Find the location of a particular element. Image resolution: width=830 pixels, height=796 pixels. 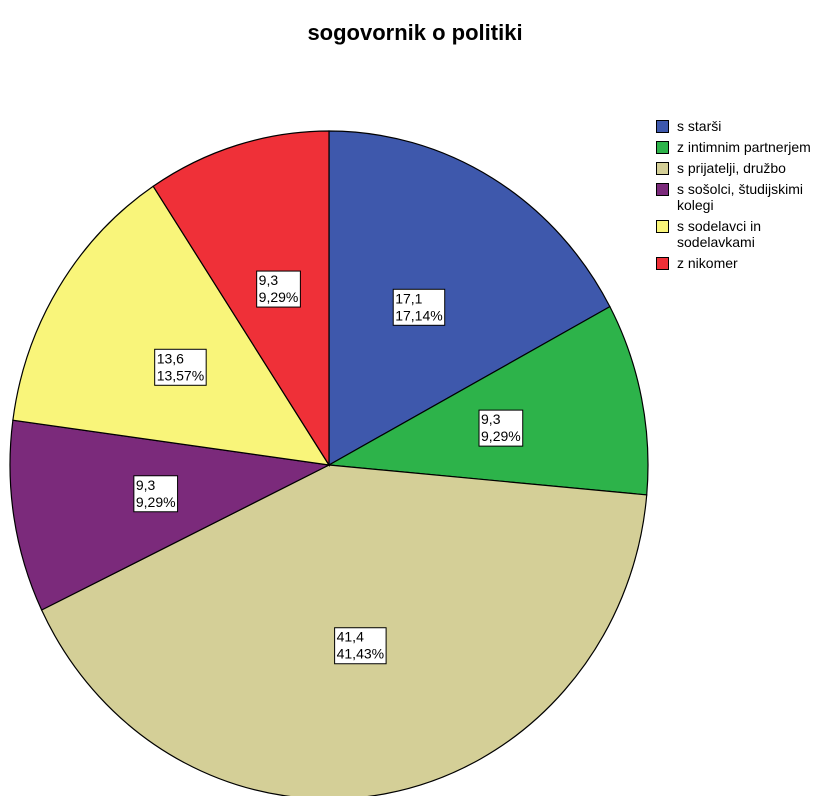

legend-label: z intimnim partnerjem is located at coordinates (744, 147).